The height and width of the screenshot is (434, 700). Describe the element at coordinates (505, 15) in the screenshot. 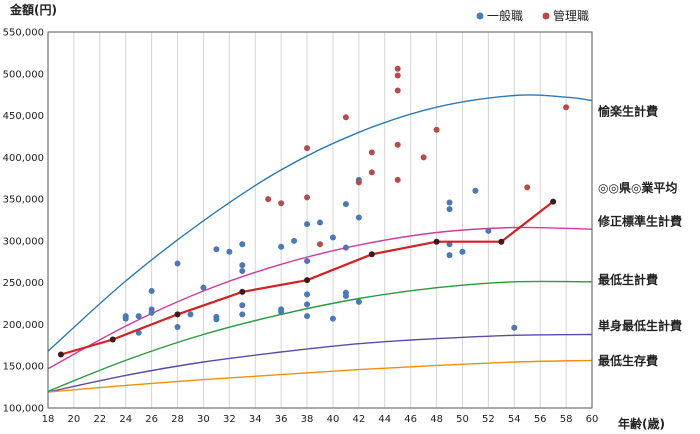

I see `legend-label: 一般職` at that location.